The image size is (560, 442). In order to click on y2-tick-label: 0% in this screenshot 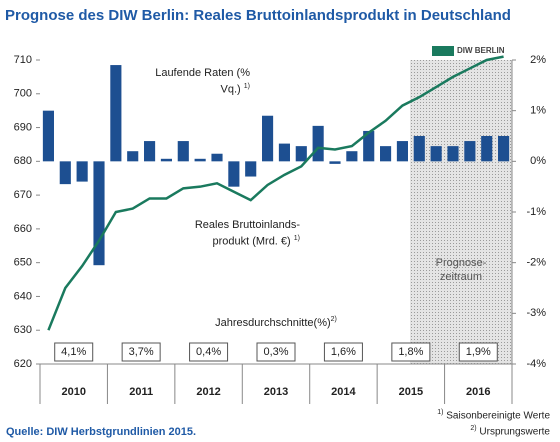, I will do `click(538, 161)`.